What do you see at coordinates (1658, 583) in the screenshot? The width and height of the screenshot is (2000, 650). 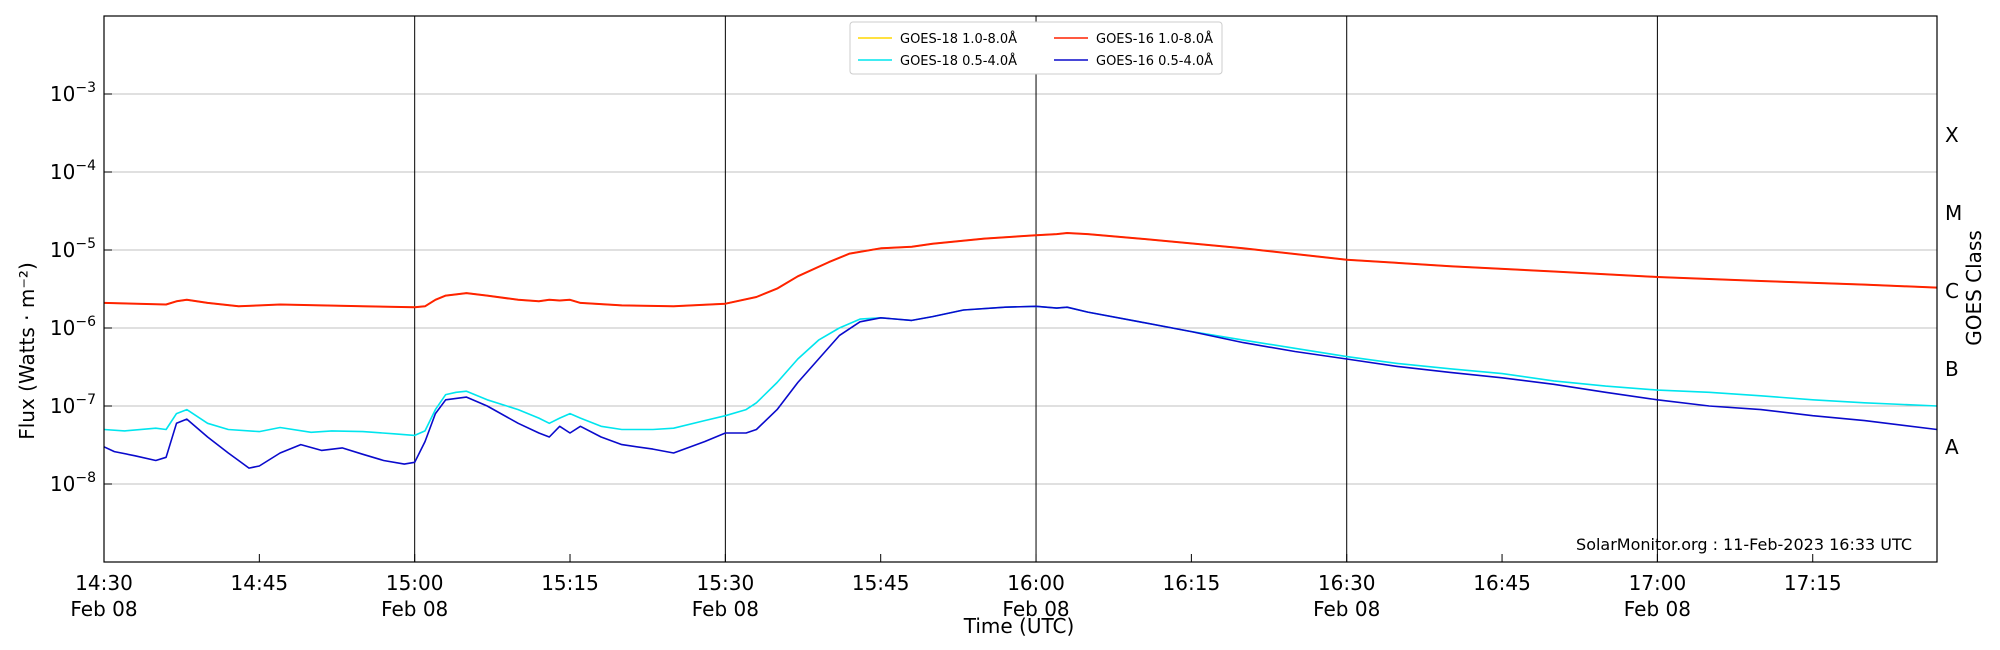 I see `x-tick-label: 17:00` at bounding box center [1658, 583].